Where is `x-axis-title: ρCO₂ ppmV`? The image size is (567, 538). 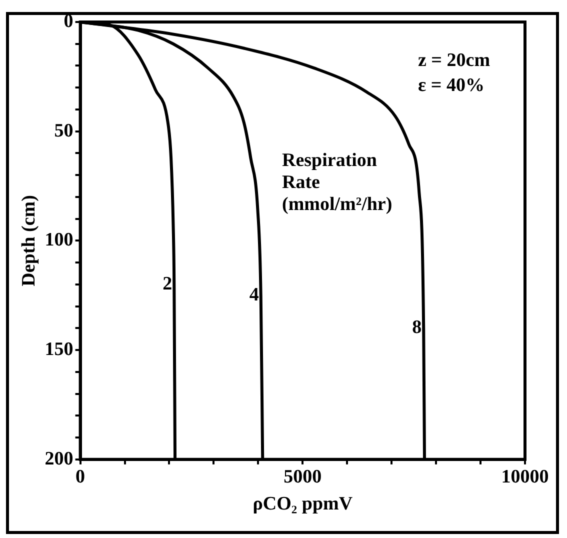 x-axis-title: ρCO₂ ppmV is located at coordinates (302, 504).